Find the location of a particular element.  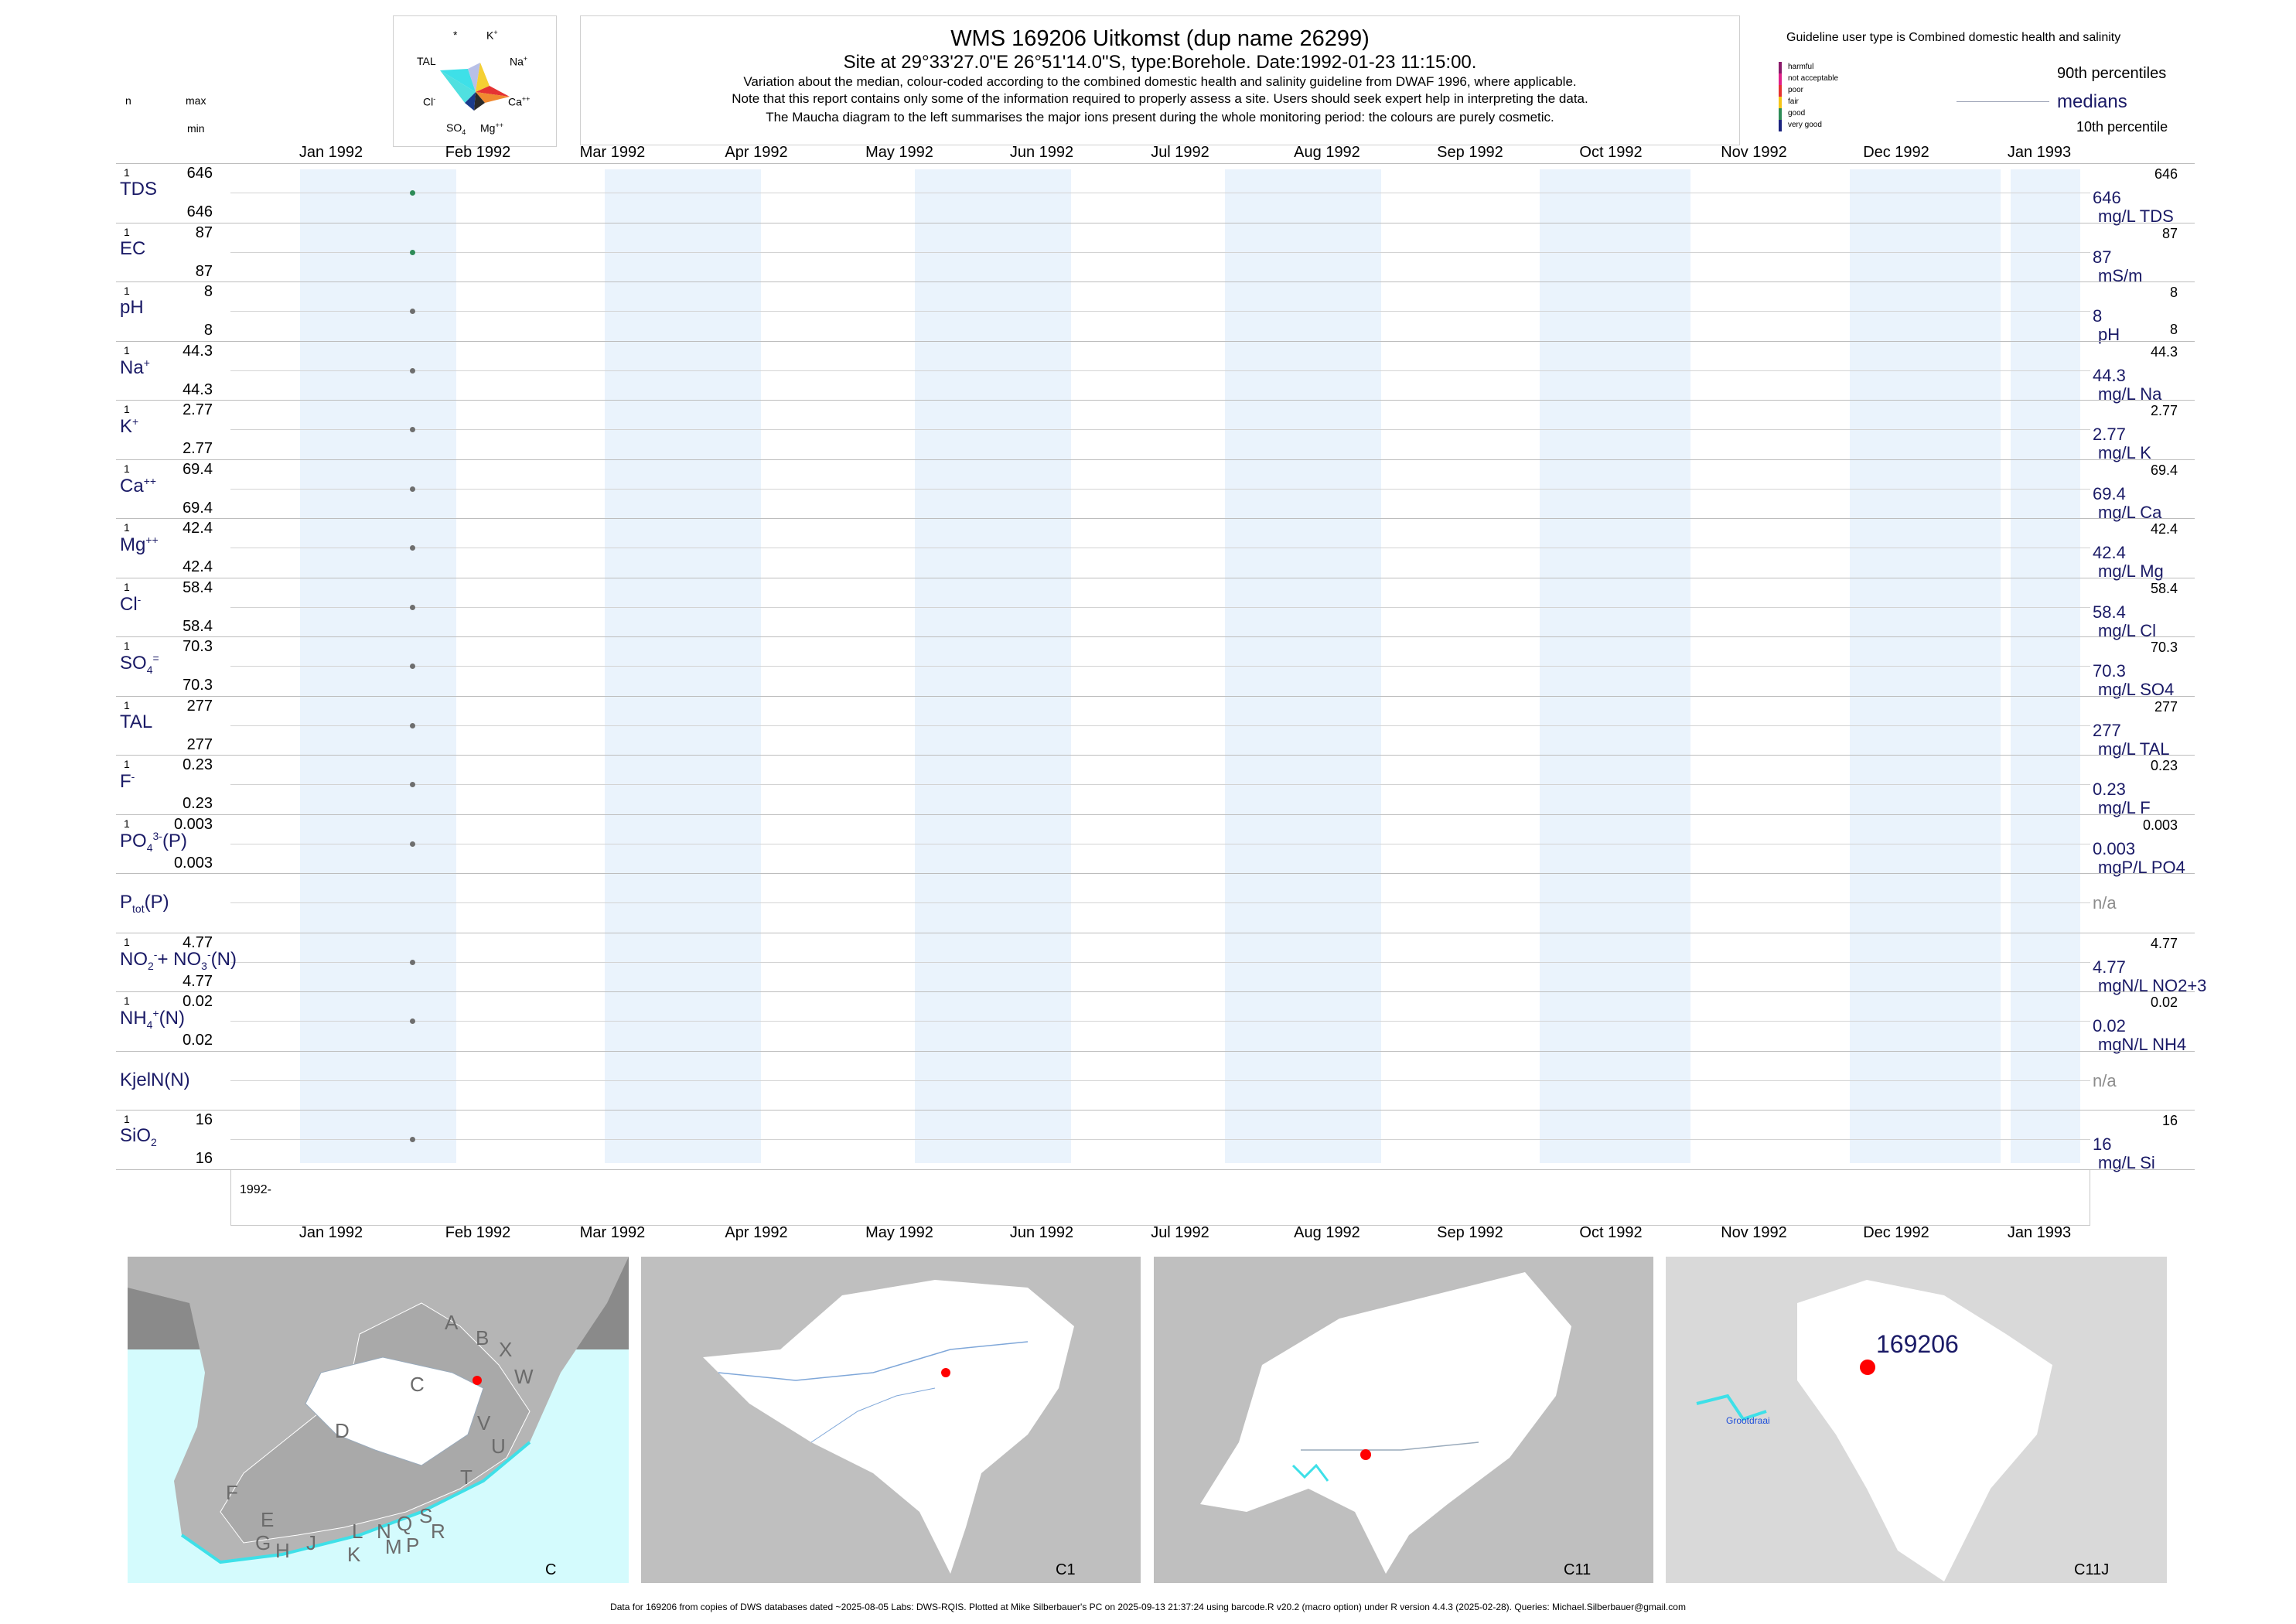

row-min-value: 58.4 is located at coordinates (198, 626).